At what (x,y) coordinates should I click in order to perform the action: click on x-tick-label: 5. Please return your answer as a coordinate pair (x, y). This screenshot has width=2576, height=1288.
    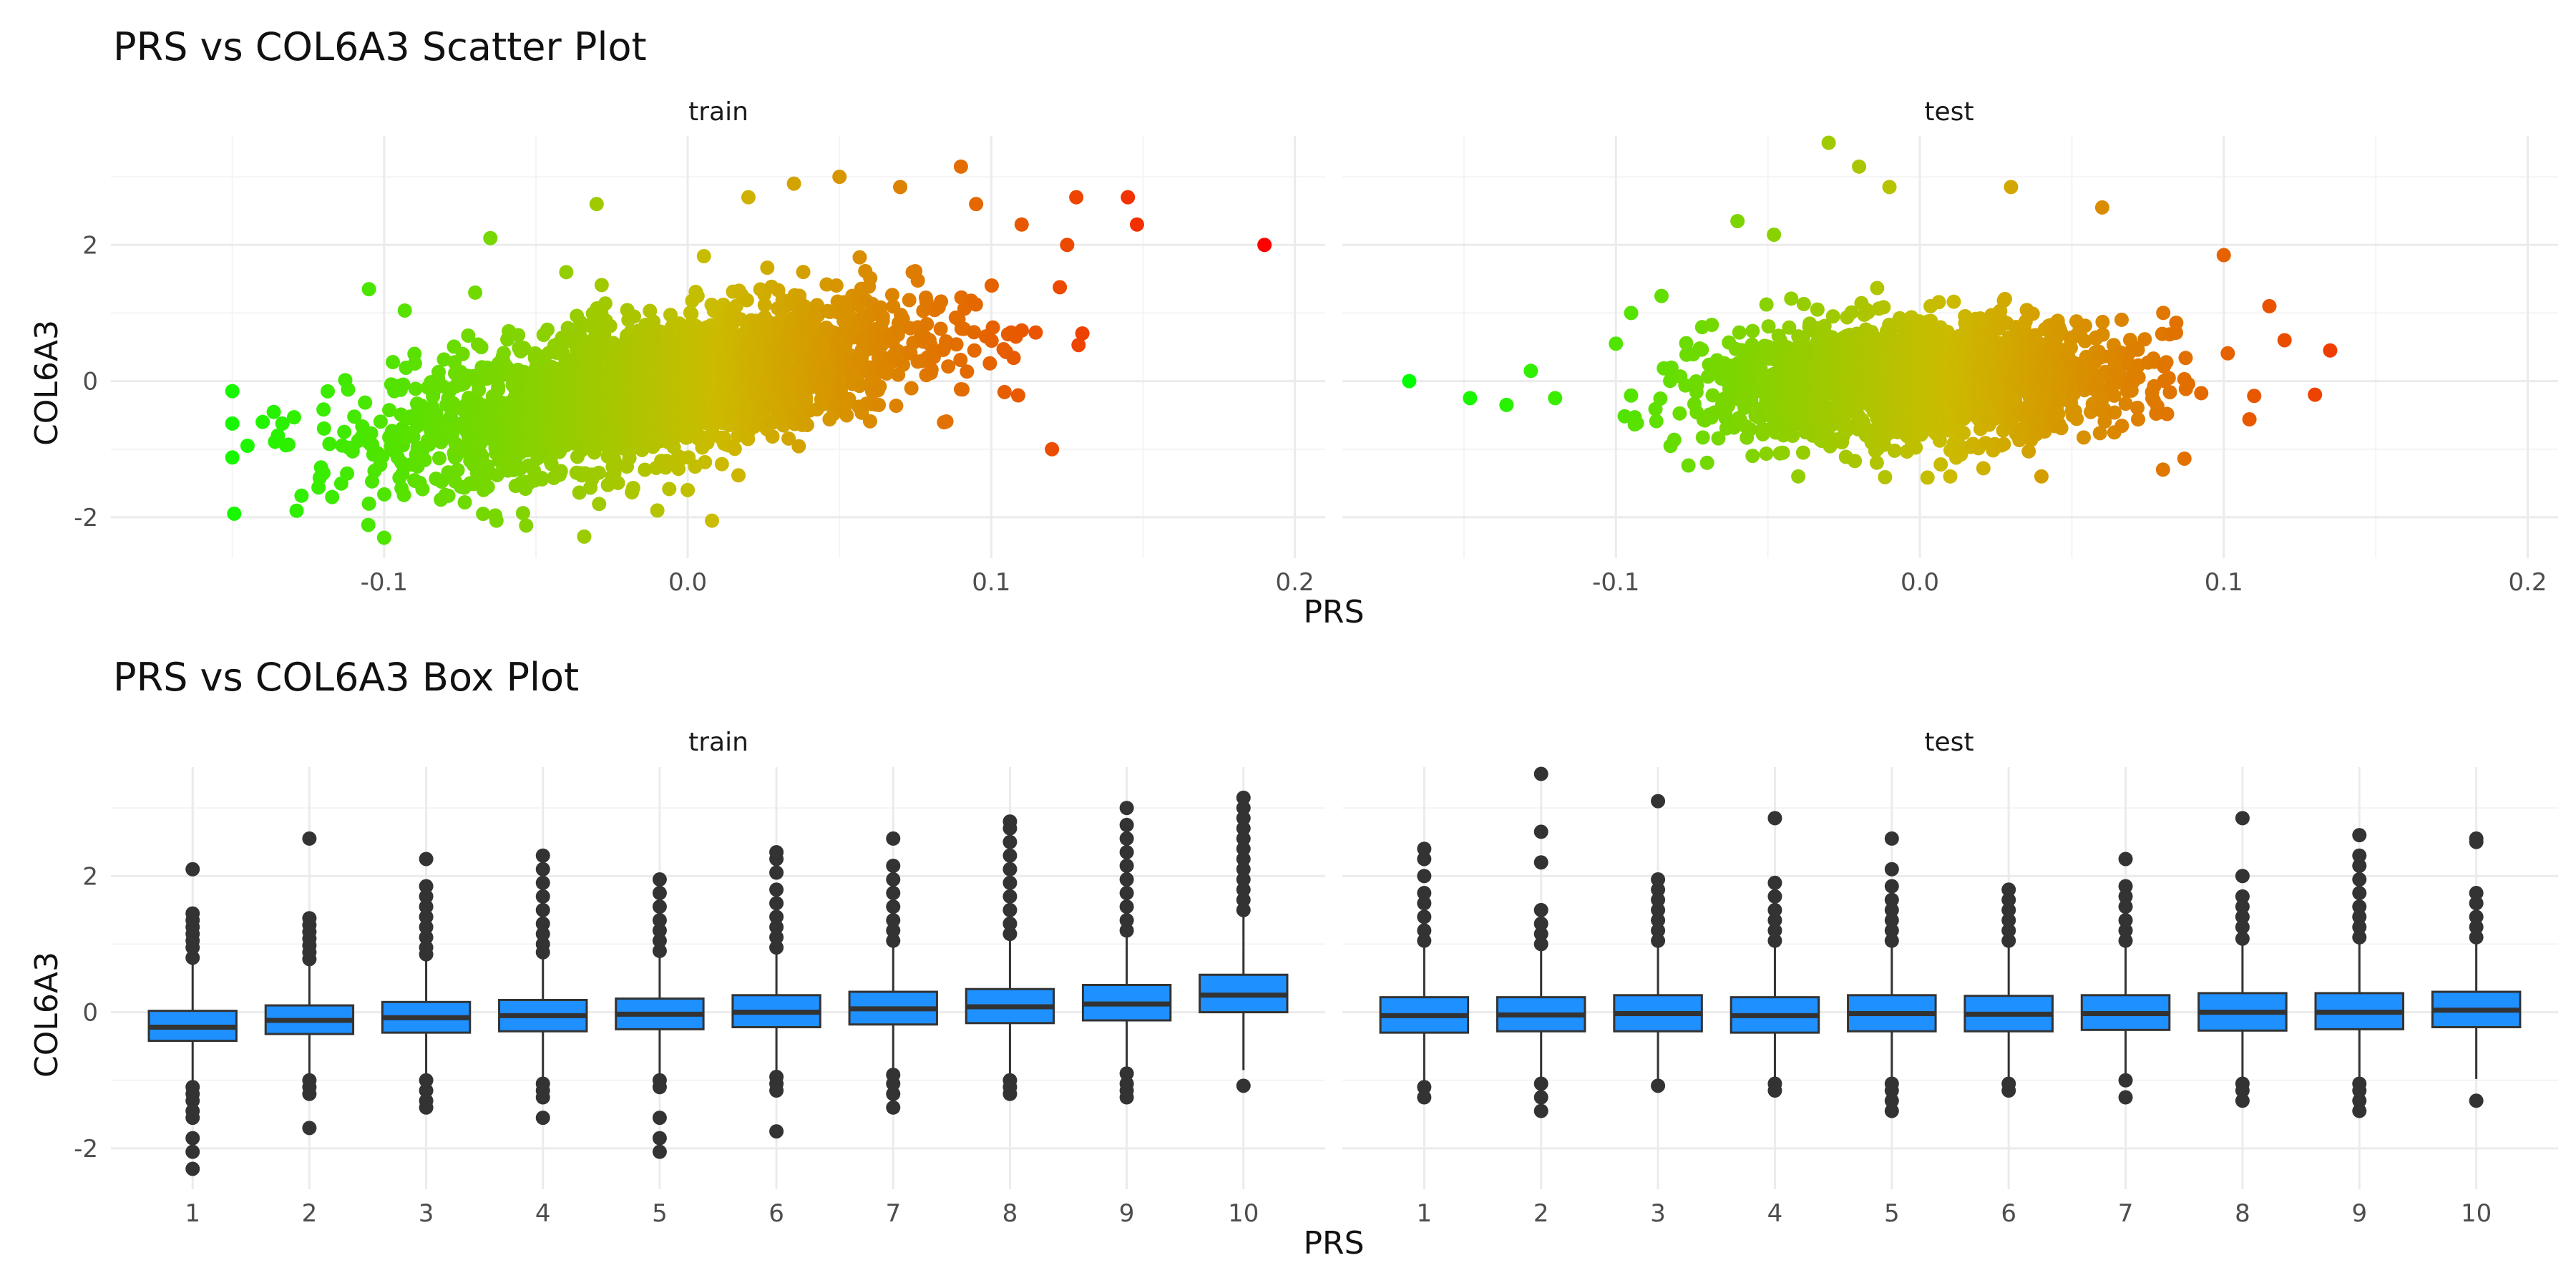
    Looking at the image, I should click on (1892, 1213).